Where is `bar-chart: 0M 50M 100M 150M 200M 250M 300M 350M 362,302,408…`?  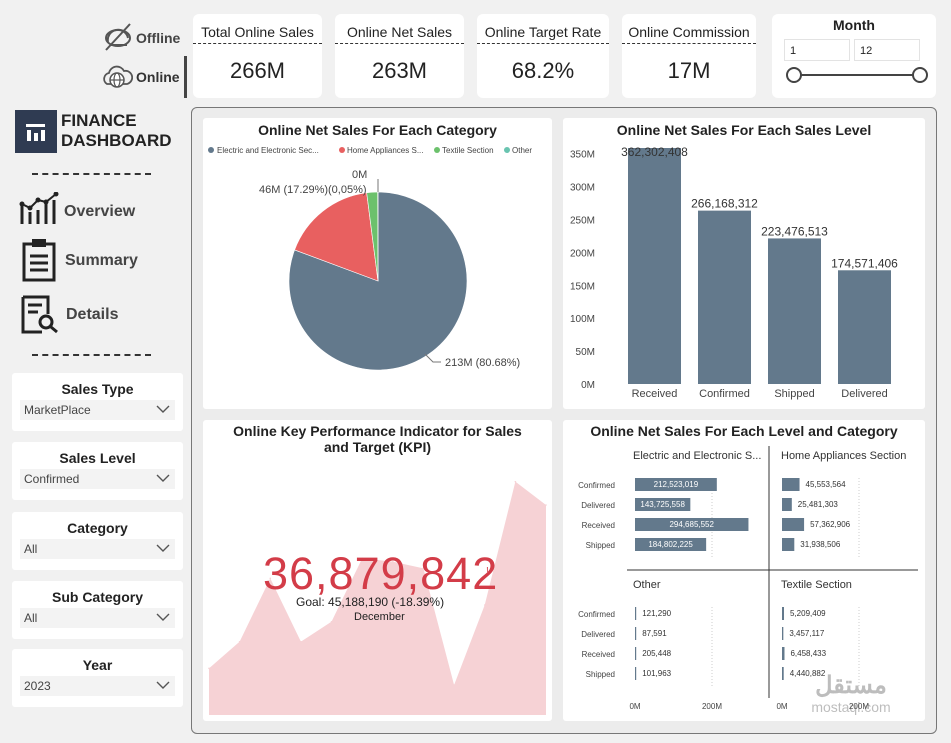 bar-chart: 0M 50M 100M 150M 200M 250M 300M 350M 362,302,408… is located at coordinates (744, 263).